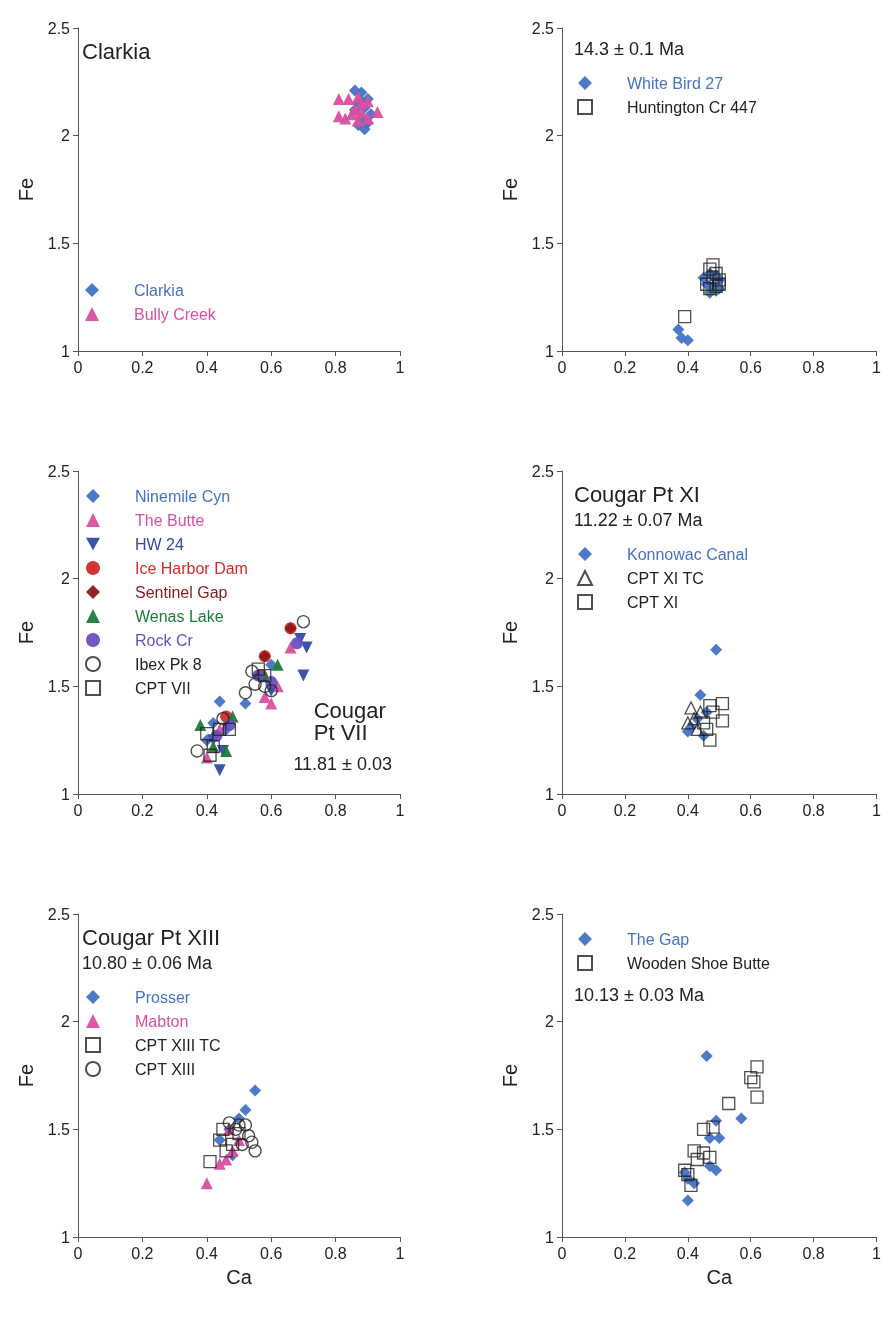 Image resolution: width=892 pixels, height=1329 pixels. What do you see at coordinates (159, 290) in the screenshot?
I see `legend-label: Clarkia` at bounding box center [159, 290].